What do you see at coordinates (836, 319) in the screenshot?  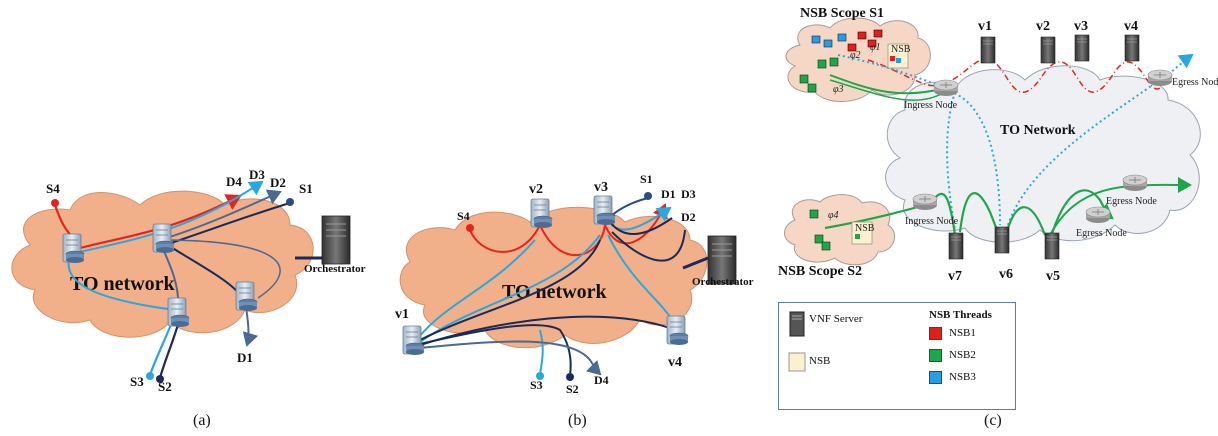 I see `legend-vnf-server: VNF Server` at bounding box center [836, 319].